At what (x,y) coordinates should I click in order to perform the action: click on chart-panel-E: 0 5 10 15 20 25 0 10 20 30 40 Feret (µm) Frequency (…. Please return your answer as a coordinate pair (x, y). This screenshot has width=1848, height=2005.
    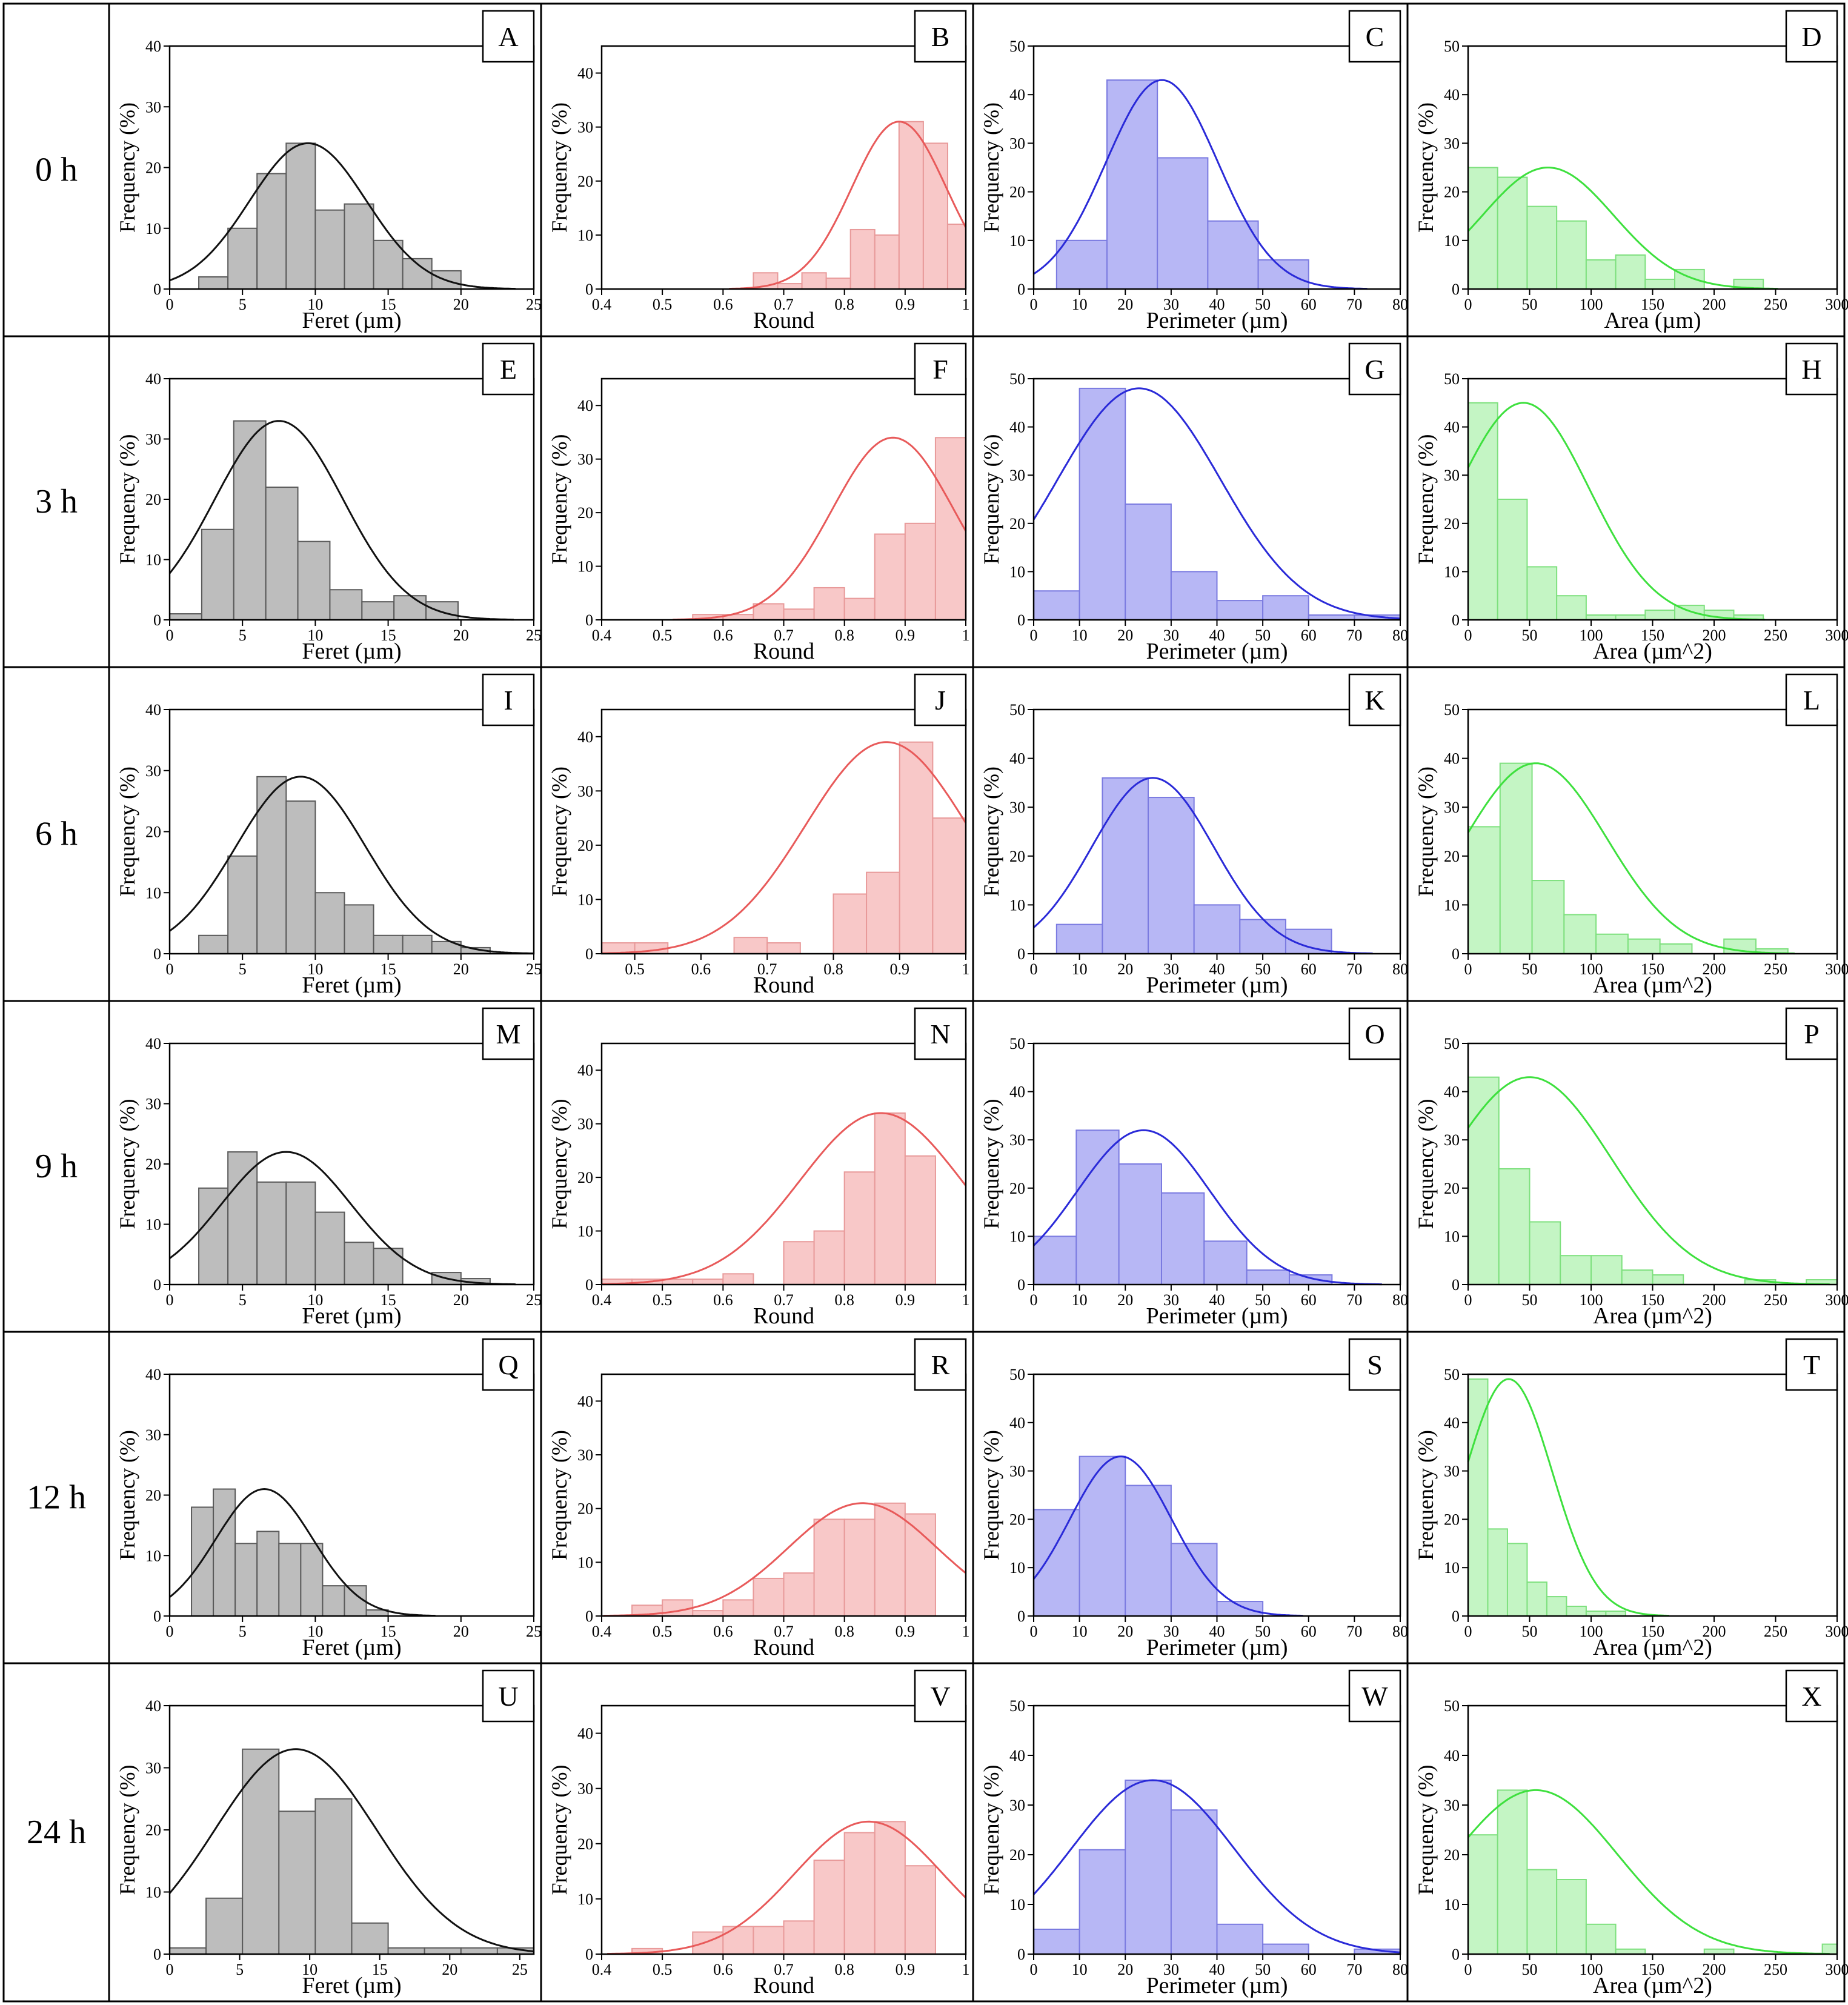
    Looking at the image, I should click on (329, 503).